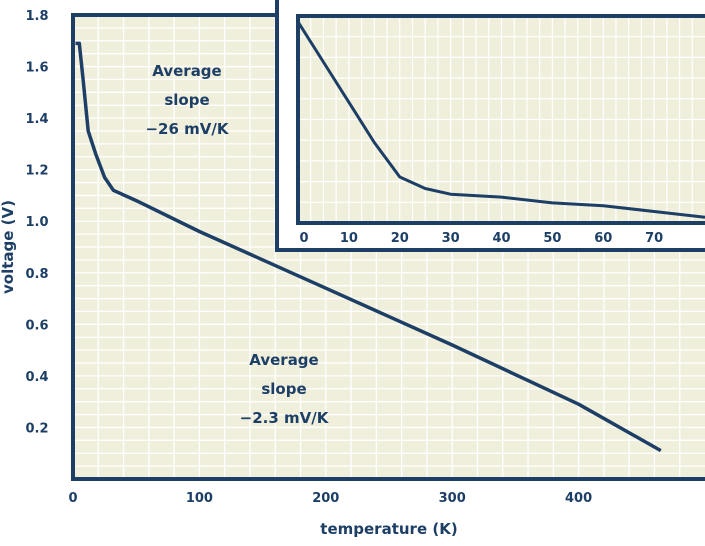  I want to click on main-y-tick-label: 0.6, so click(36, 325).